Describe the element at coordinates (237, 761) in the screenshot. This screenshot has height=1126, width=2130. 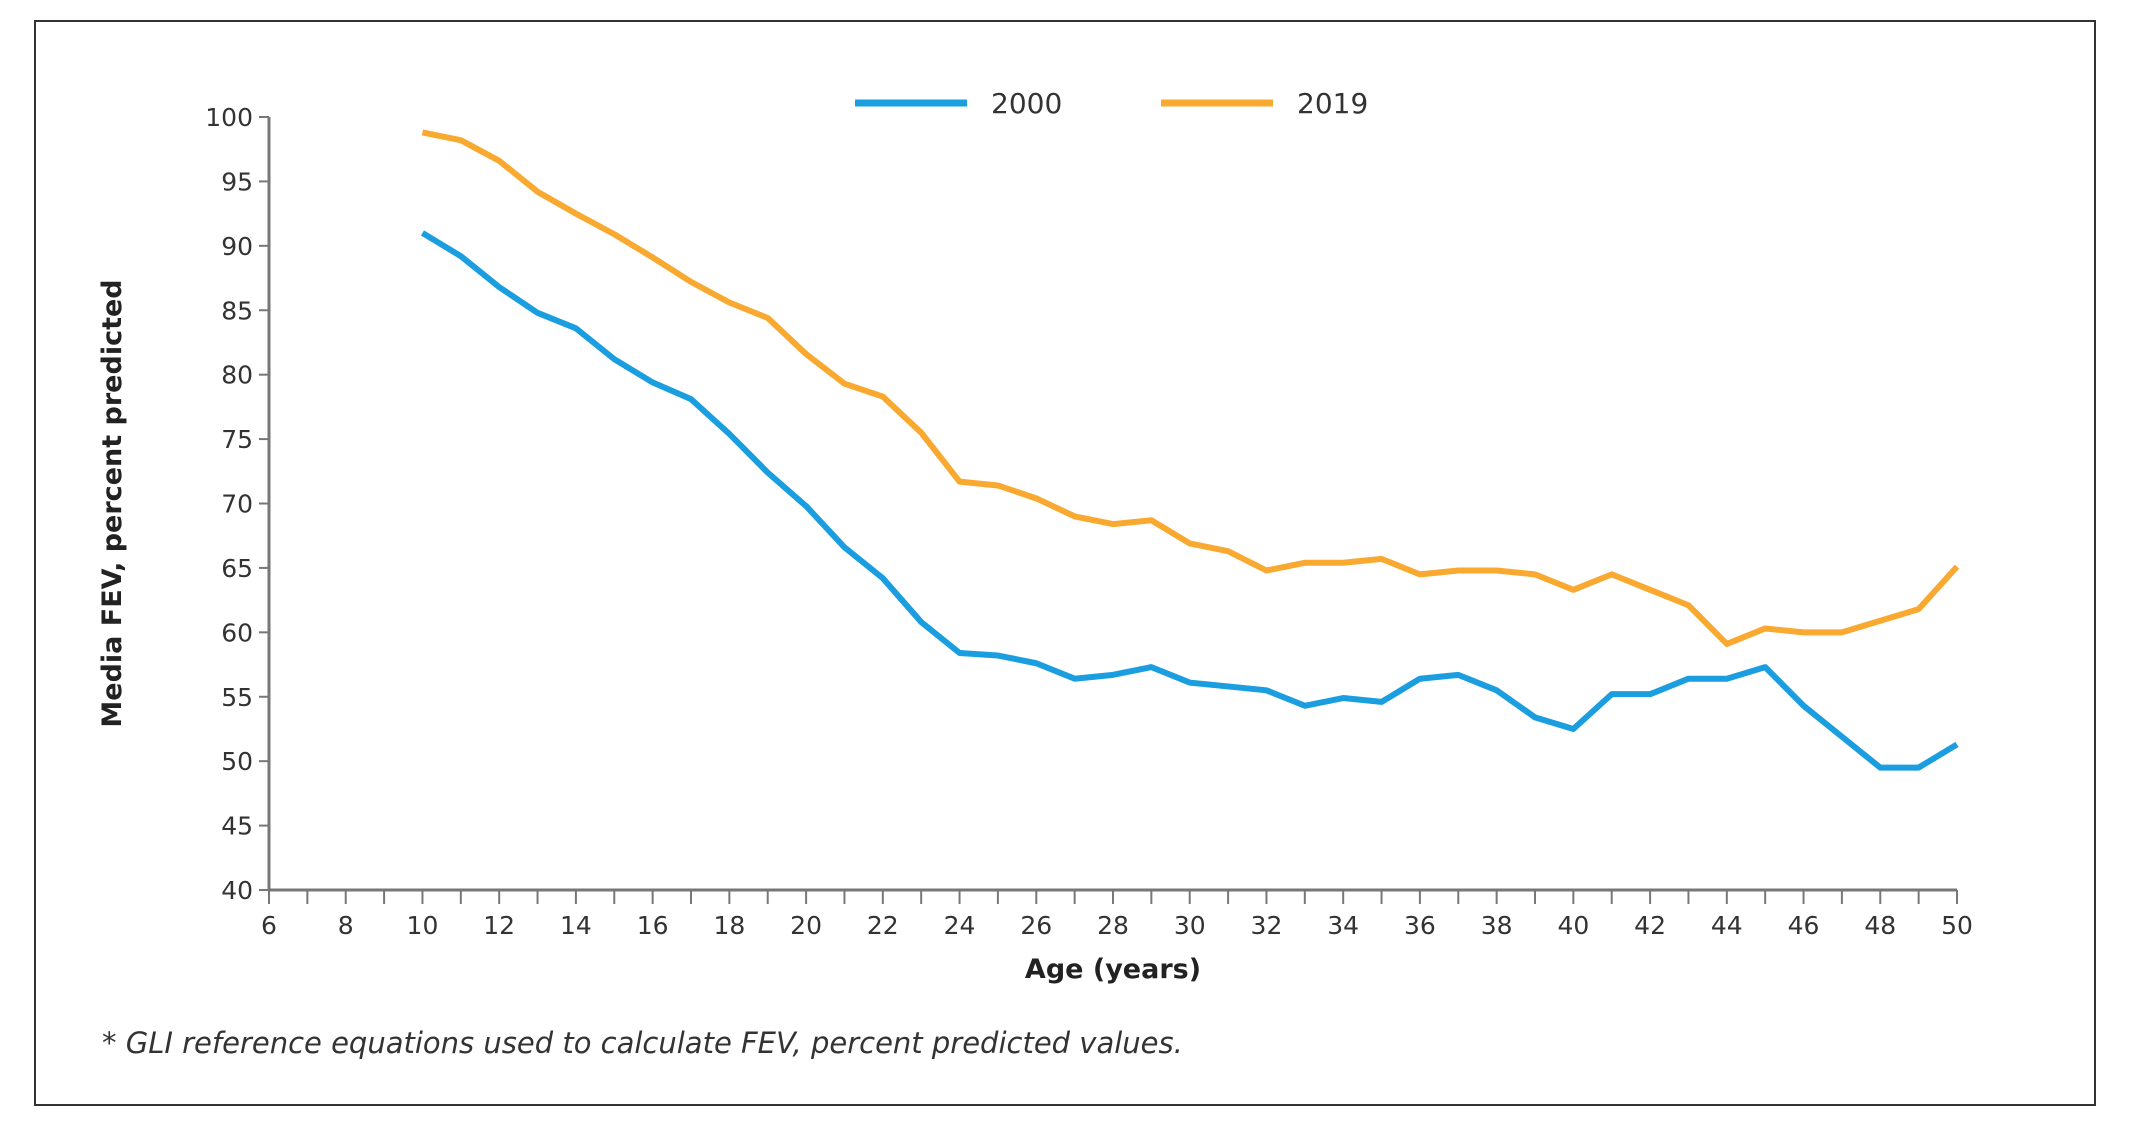
I see `y-tick-label: 50` at that location.